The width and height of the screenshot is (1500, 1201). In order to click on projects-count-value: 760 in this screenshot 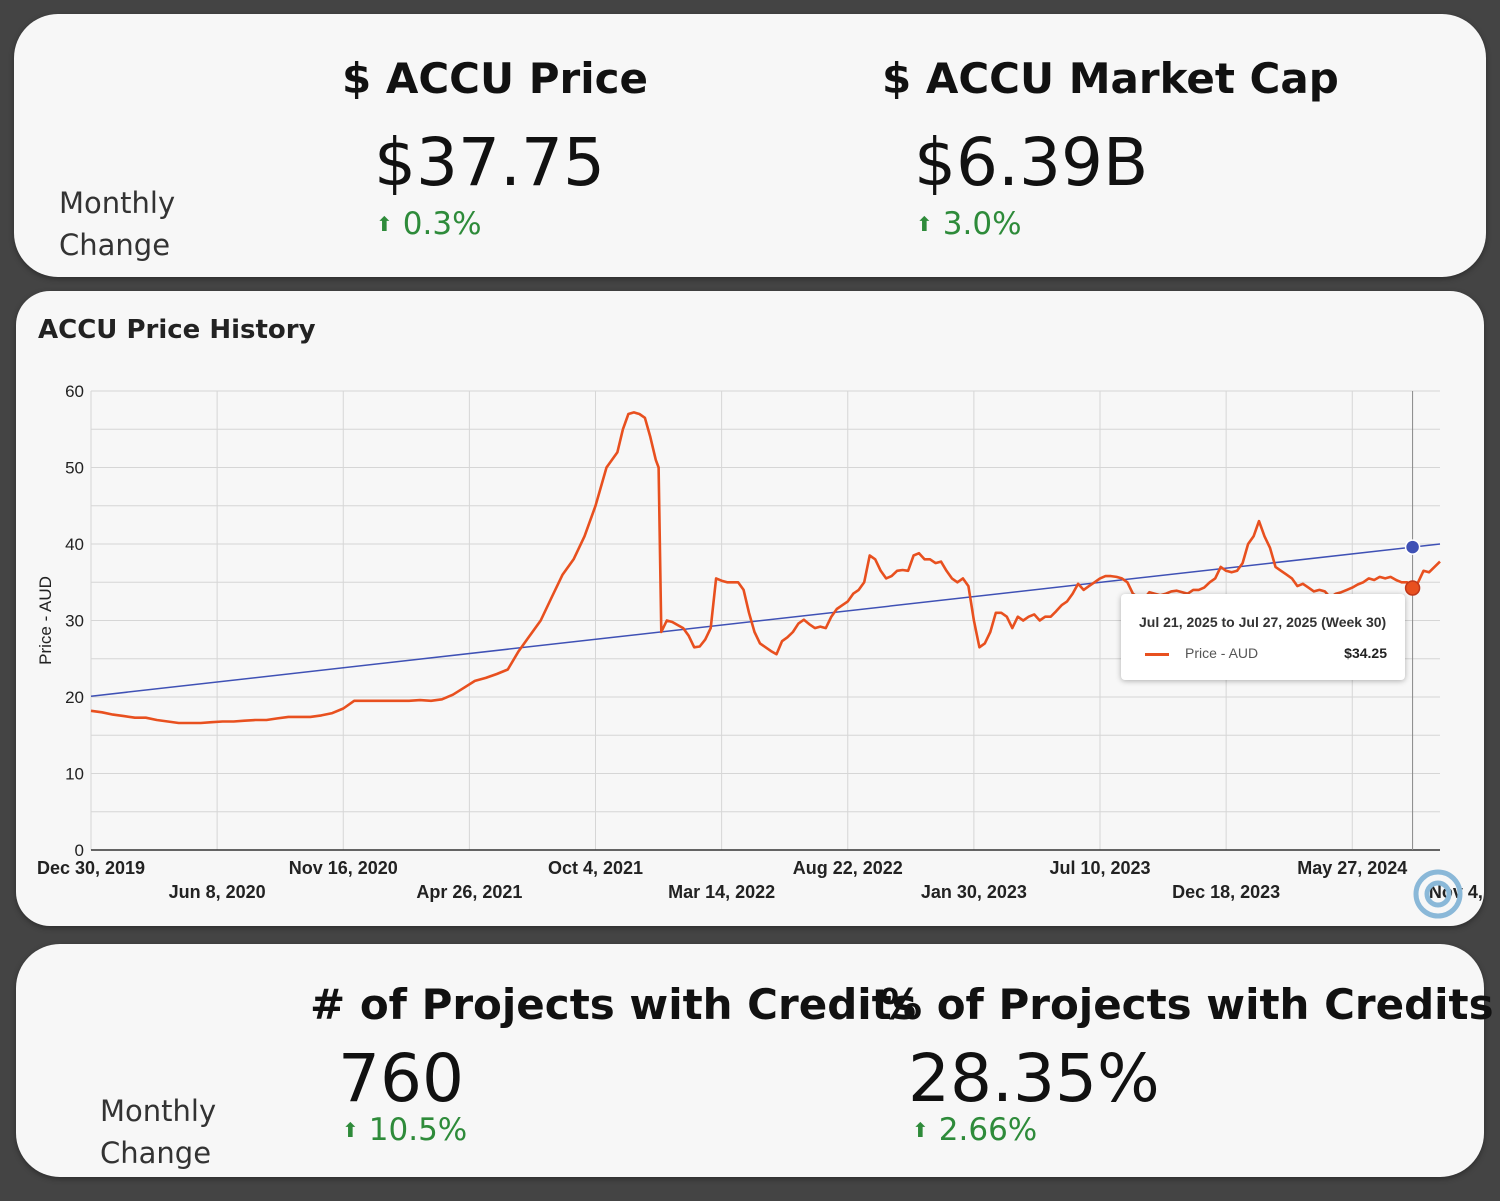, I will do `click(401, 1078)`.